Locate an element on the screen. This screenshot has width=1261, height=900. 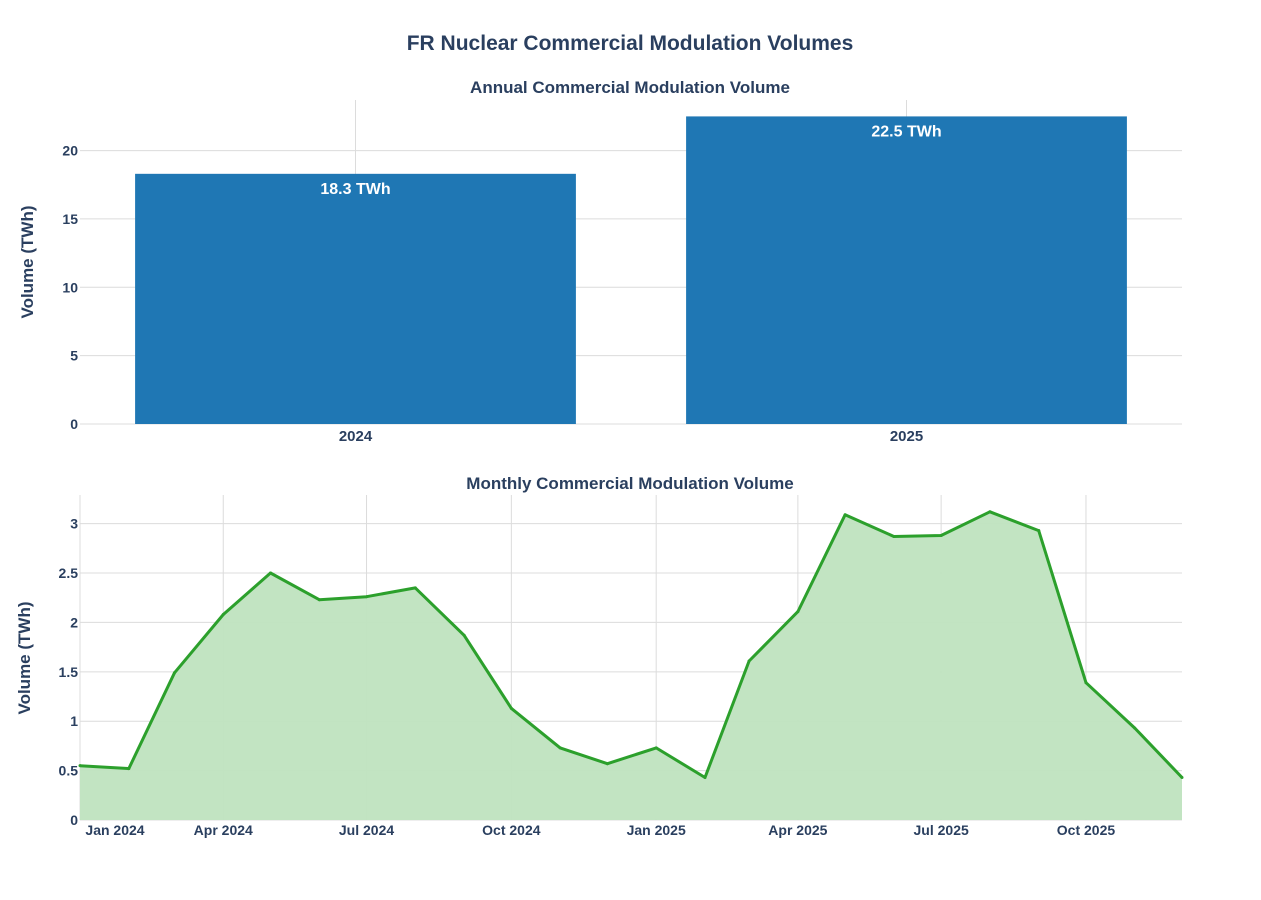
annual-y-tick-label: 20 is located at coordinates (70, 151).